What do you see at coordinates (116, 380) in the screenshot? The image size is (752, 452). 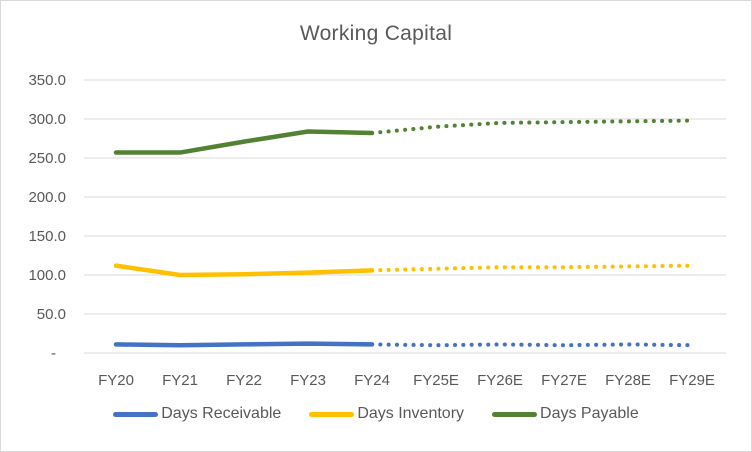 I see `svg-text: FY20` at bounding box center [116, 380].